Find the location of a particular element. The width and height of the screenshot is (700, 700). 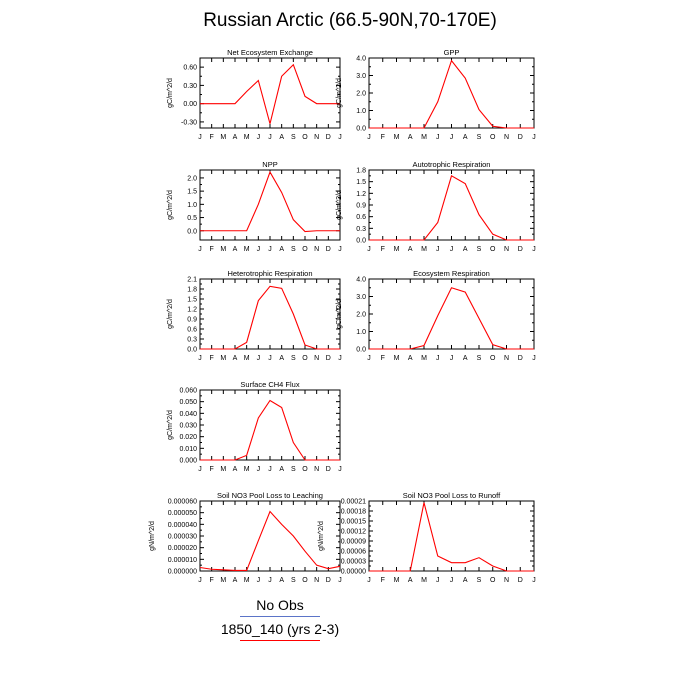

y-tick-label: 0.000040 is located at coordinates (182, 525).